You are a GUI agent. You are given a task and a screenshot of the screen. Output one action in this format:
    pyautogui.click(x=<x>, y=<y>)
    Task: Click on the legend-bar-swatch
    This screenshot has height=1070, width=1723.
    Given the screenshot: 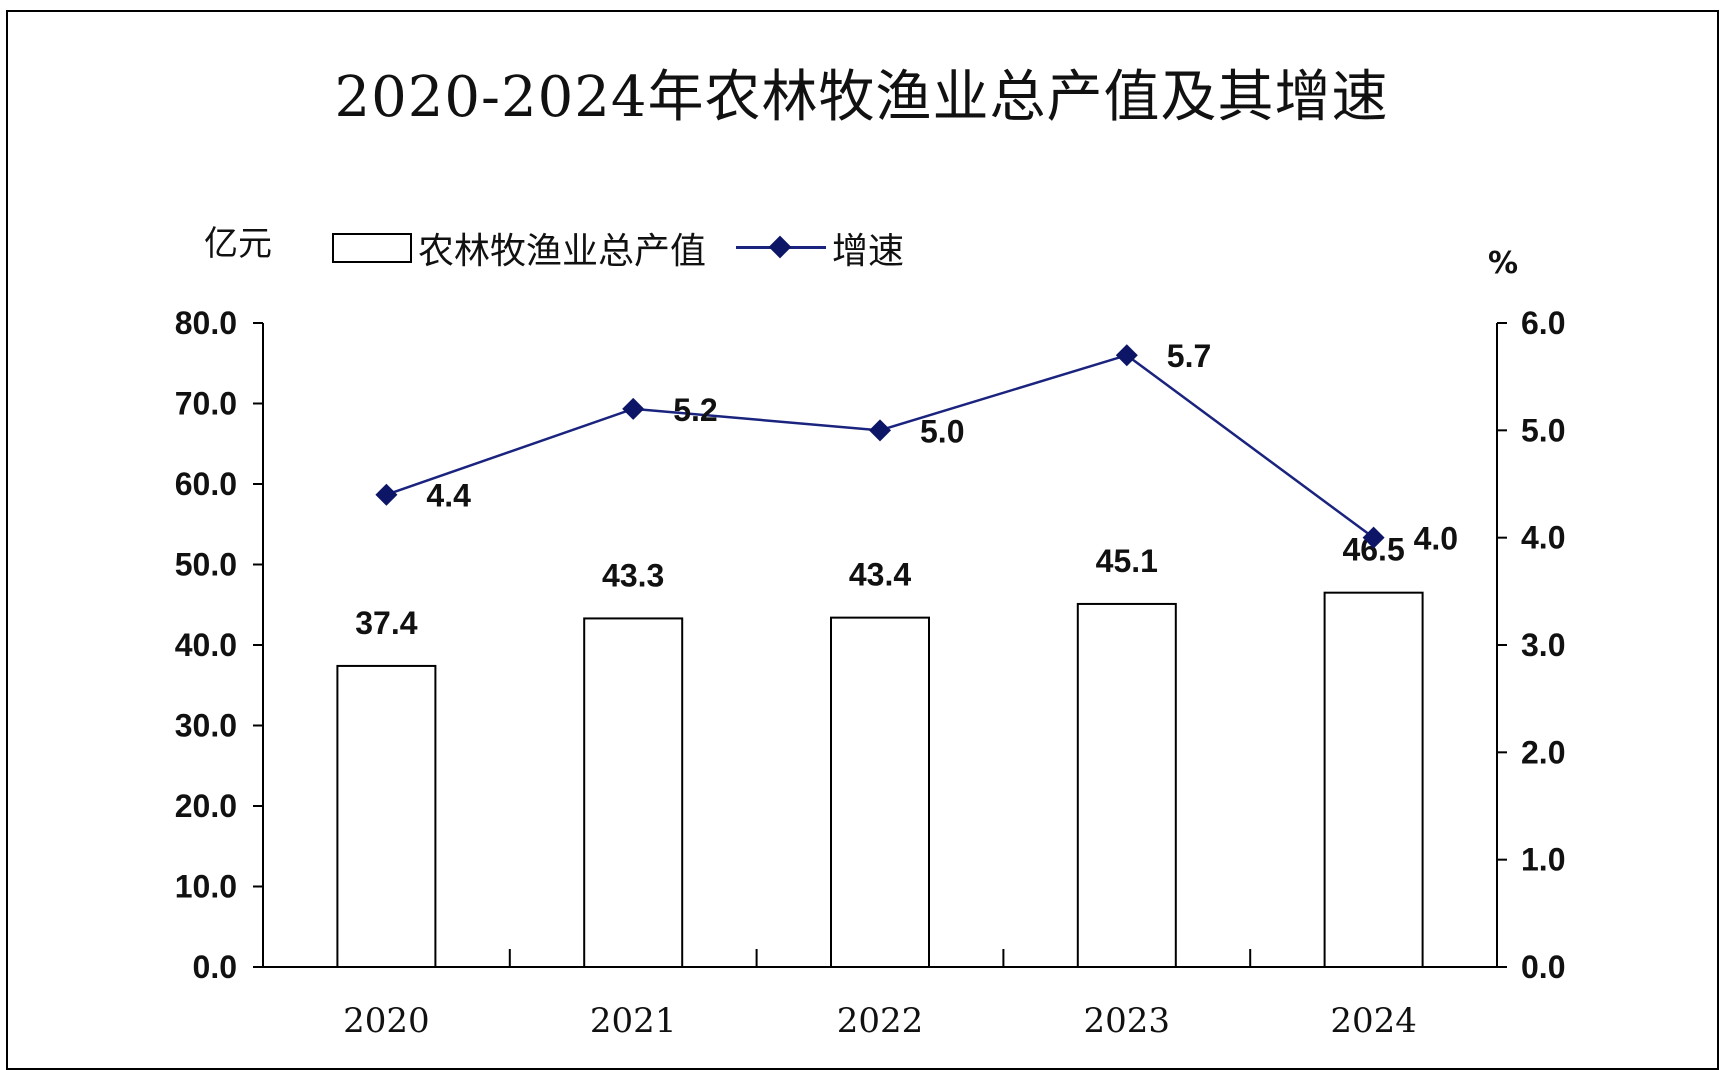 What is the action you would take?
    pyautogui.click(x=372, y=248)
    